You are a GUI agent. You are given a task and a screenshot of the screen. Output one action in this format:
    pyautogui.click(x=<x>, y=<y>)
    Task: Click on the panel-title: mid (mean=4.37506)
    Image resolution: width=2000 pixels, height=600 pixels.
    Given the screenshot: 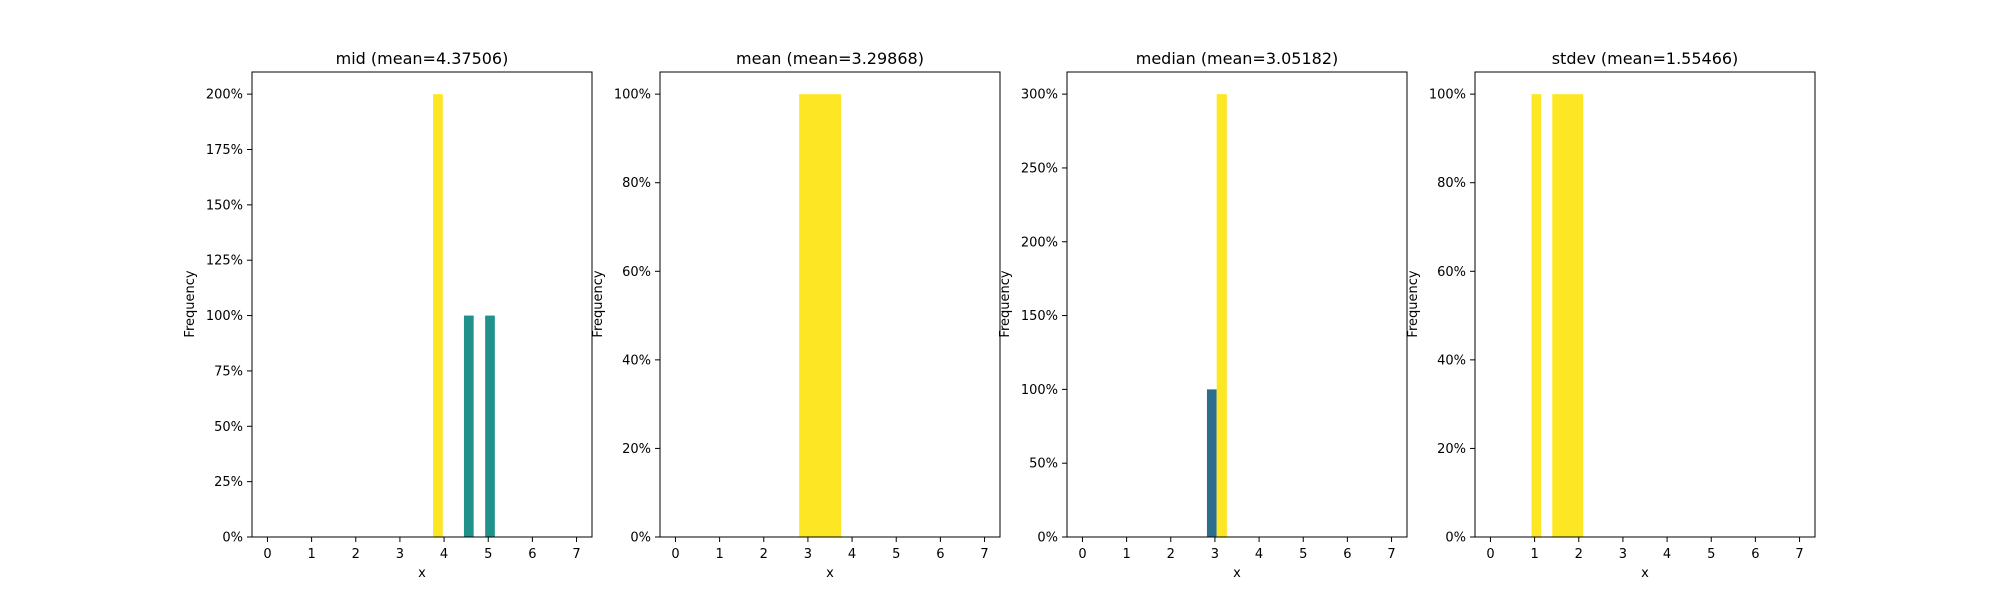 What is the action you would take?
    pyautogui.click(x=422, y=58)
    